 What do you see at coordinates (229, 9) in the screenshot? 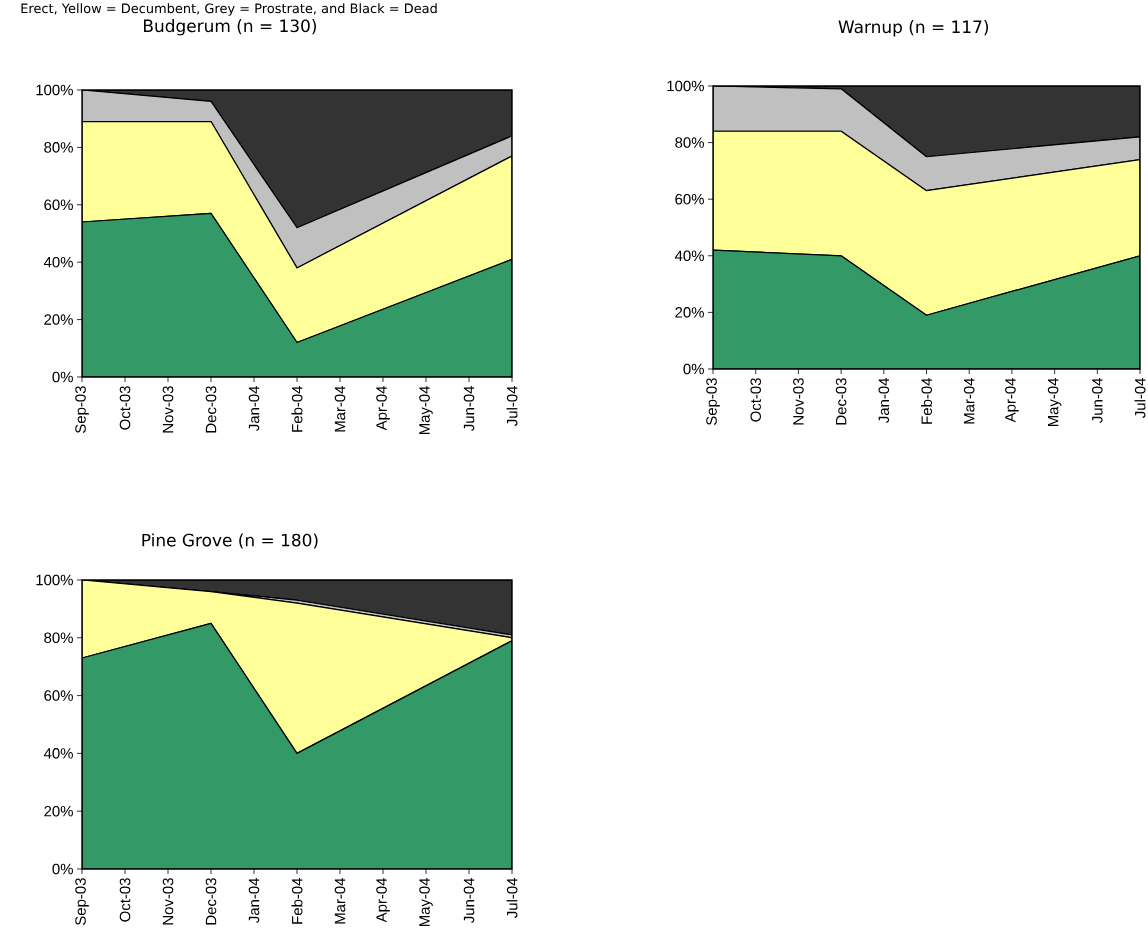
I see `text: Erect, Yellow = Decumbent, Grey = Prostrate, and Black = Dead` at bounding box center [229, 9].